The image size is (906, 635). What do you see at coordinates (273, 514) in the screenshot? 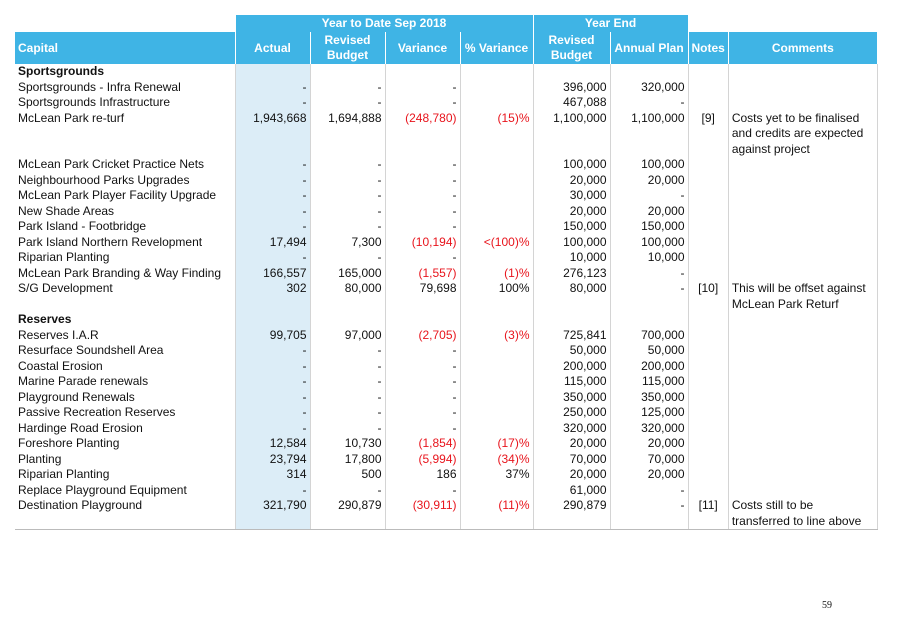
I see `table-cell: 321,790` at bounding box center [273, 514].